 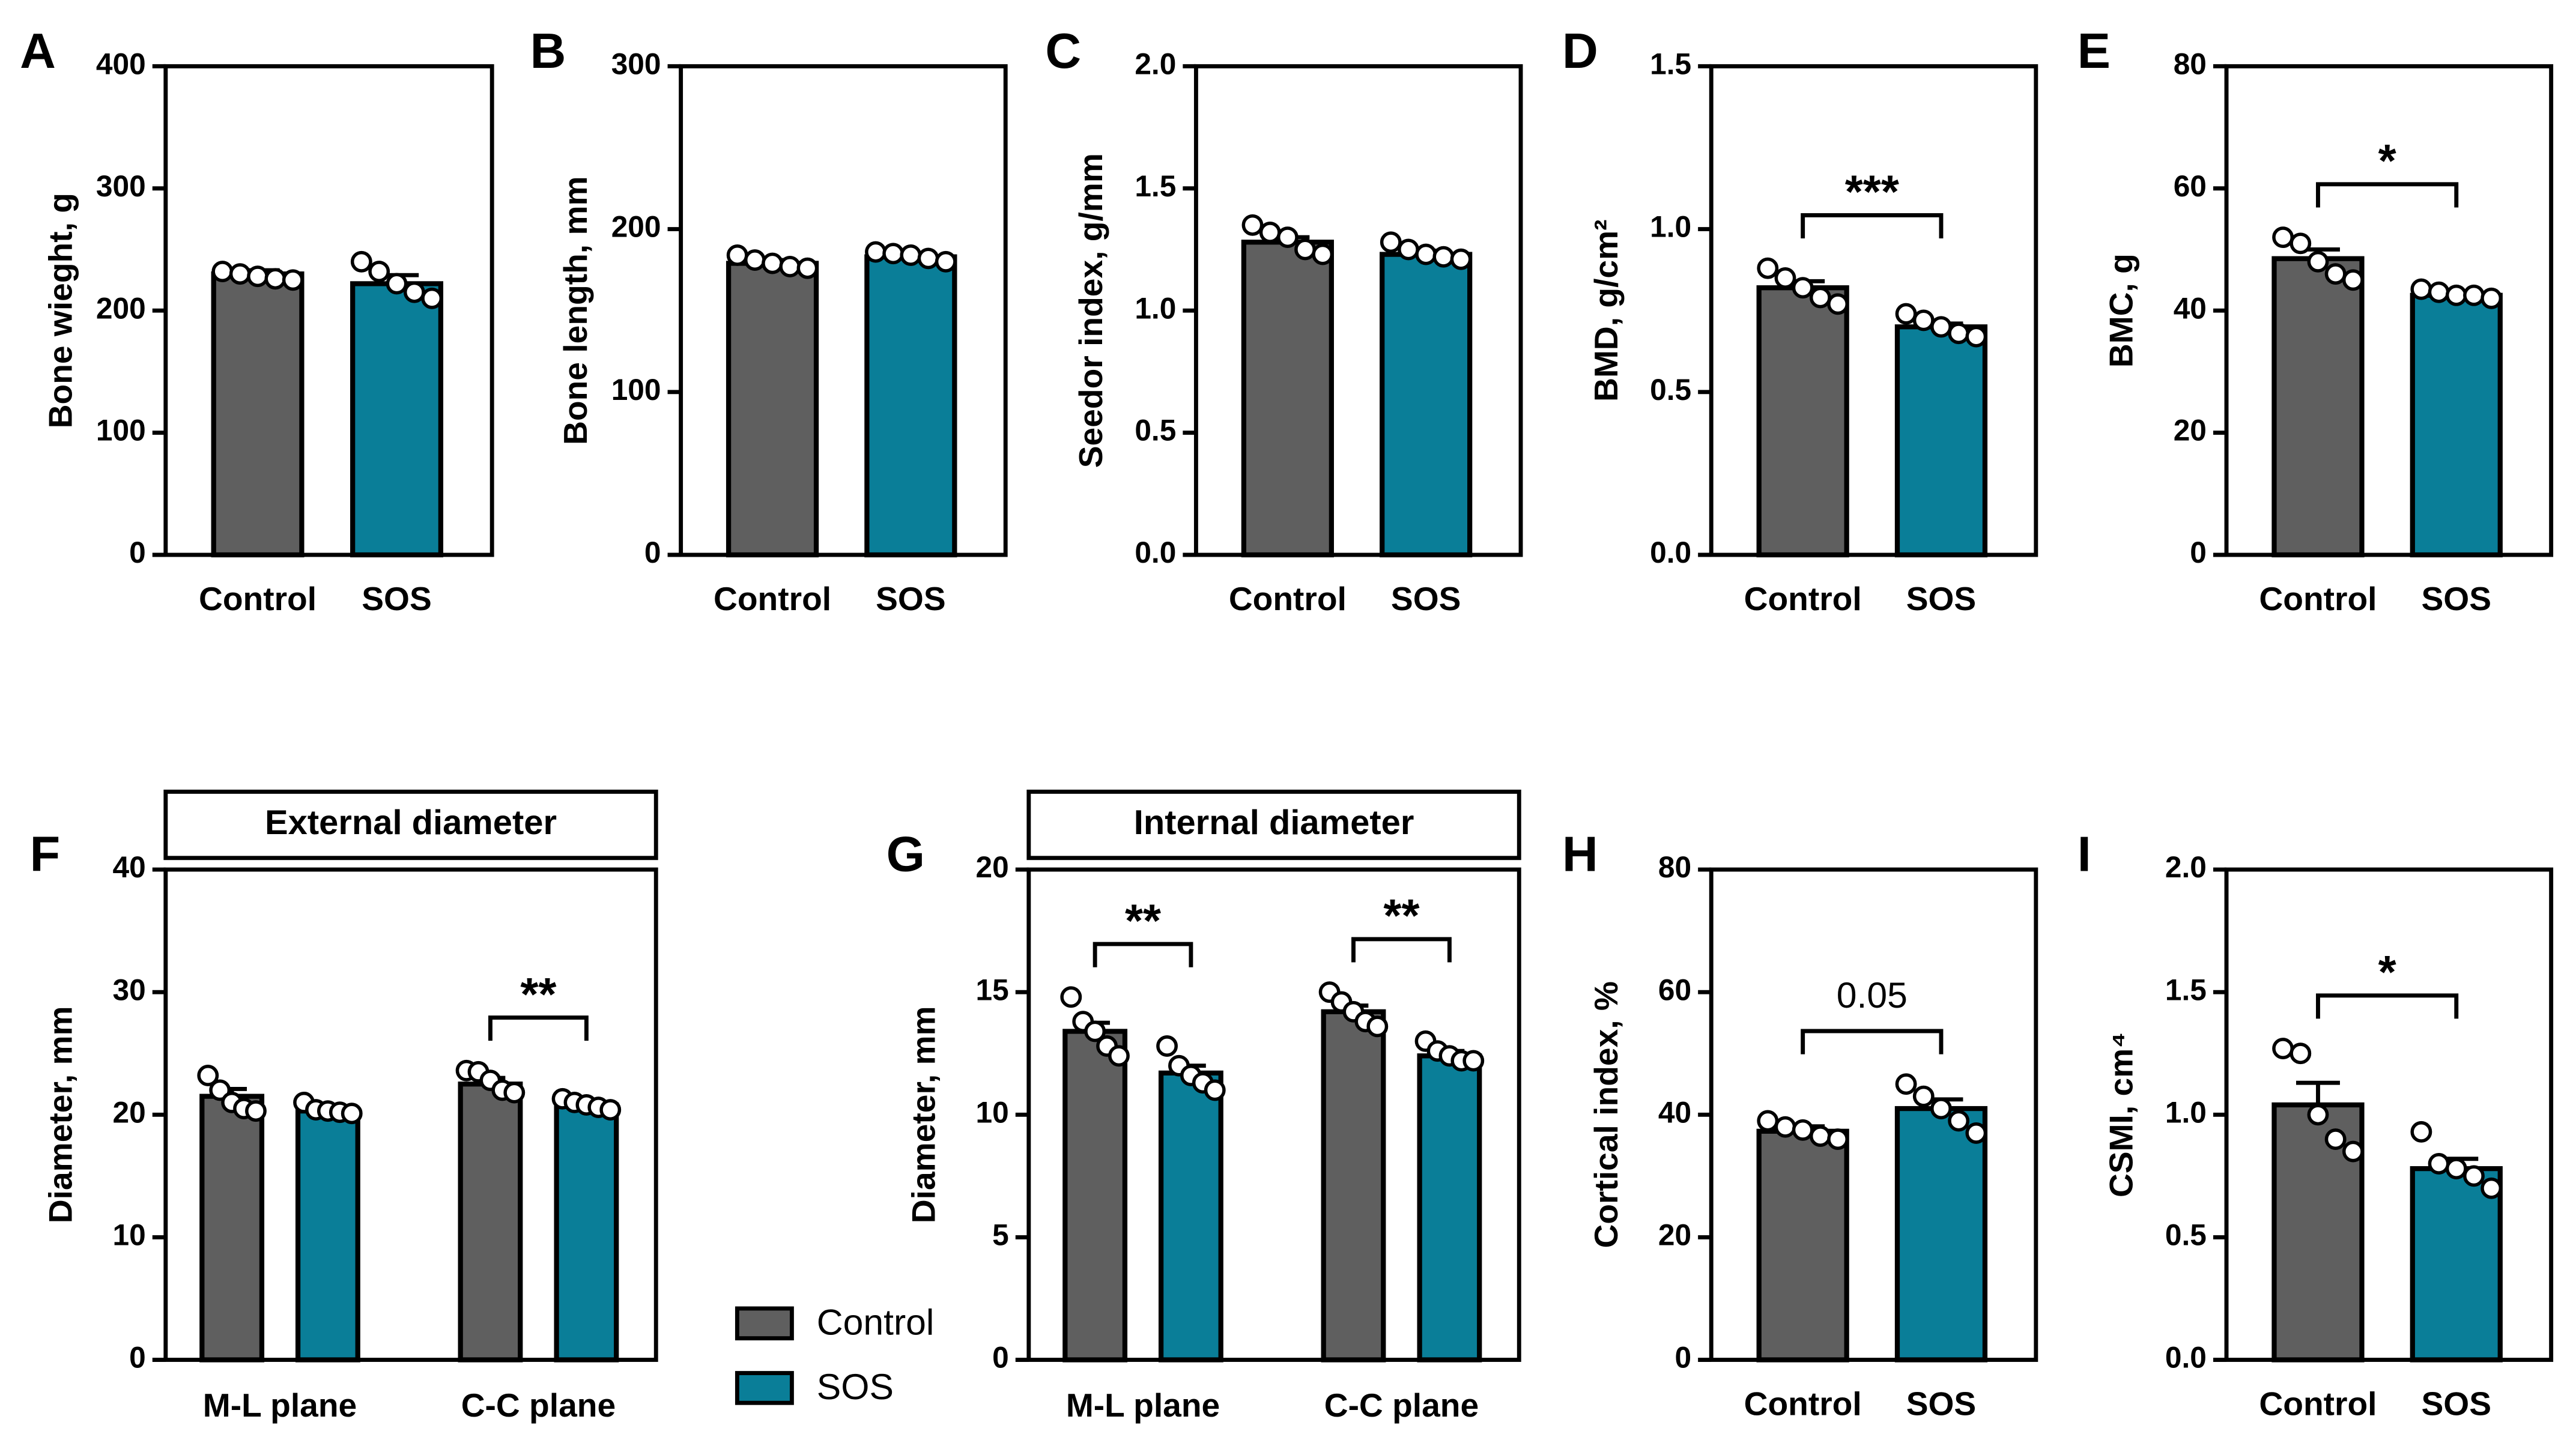 I want to click on significance-label: **, so click(x=538, y=994).